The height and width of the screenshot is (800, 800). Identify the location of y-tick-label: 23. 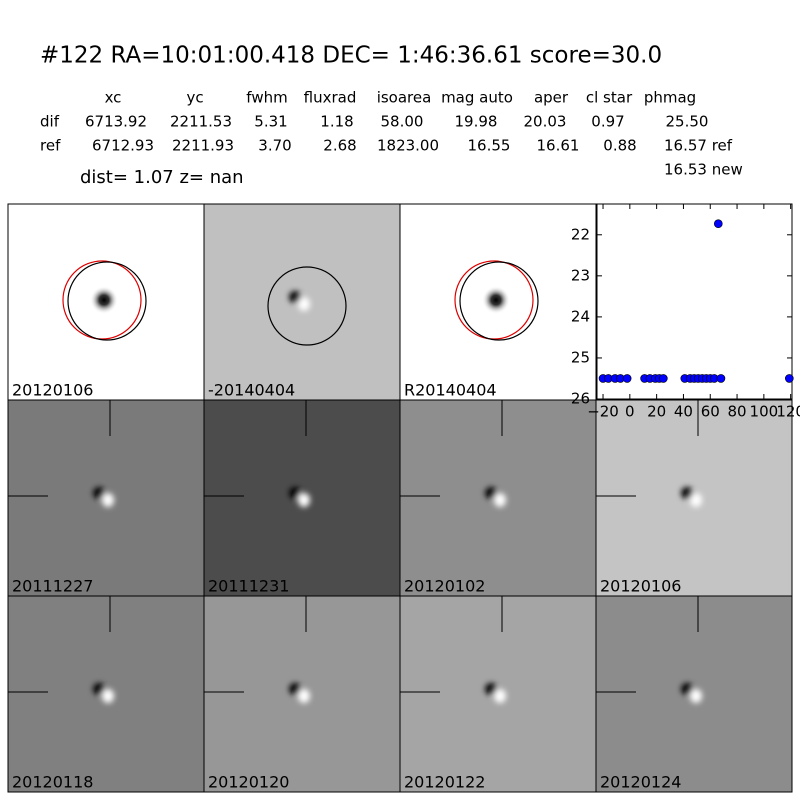
(580, 275).